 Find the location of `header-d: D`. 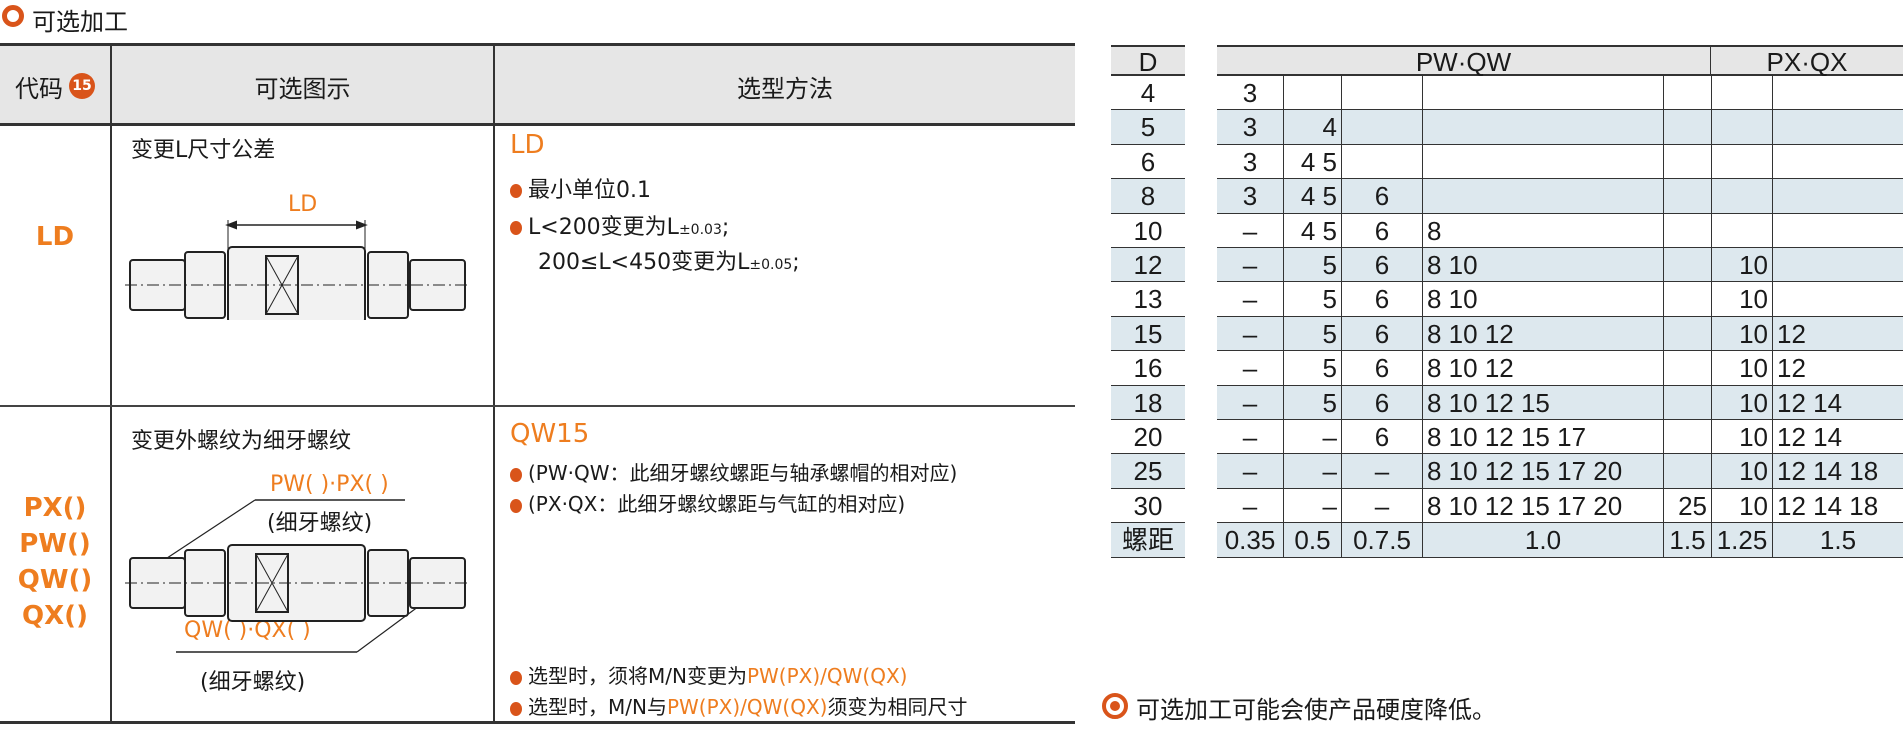

header-d: D is located at coordinates (1148, 61).